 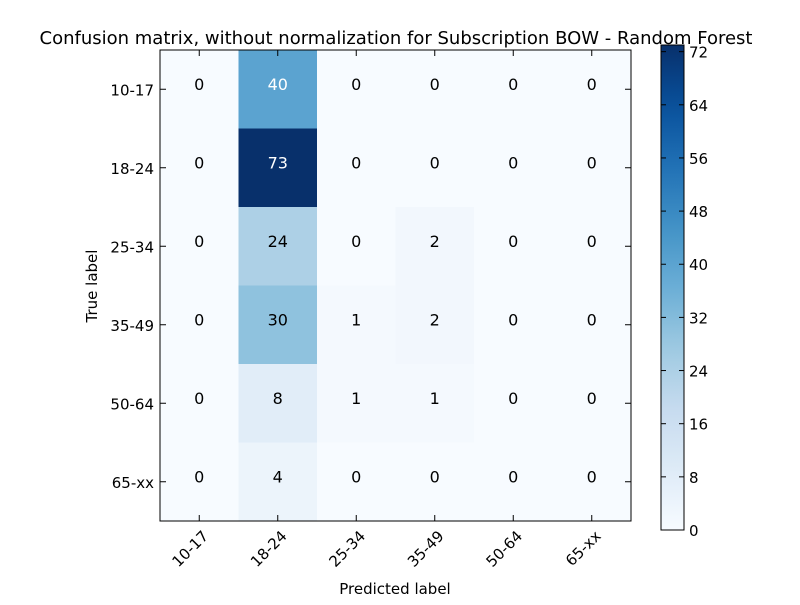 What do you see at coordinates (698, 425) in the screenshot?
I see `colorbar-tick-label: 16` at bounding box center [698, 425].